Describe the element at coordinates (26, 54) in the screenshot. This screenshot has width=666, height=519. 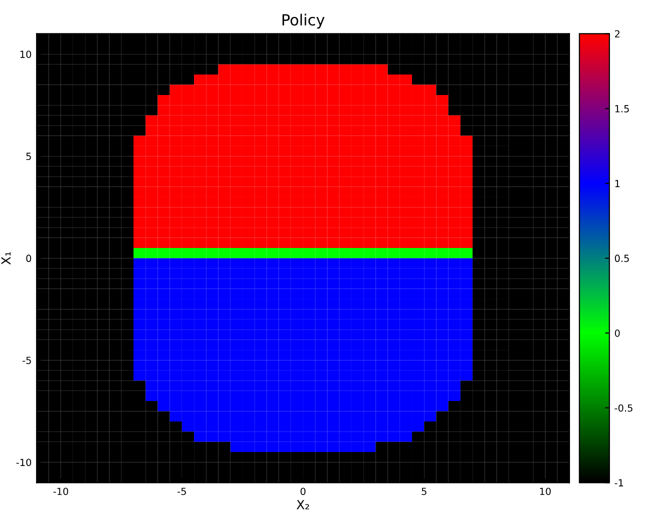
I see `y-tick-label: 10` at that location.